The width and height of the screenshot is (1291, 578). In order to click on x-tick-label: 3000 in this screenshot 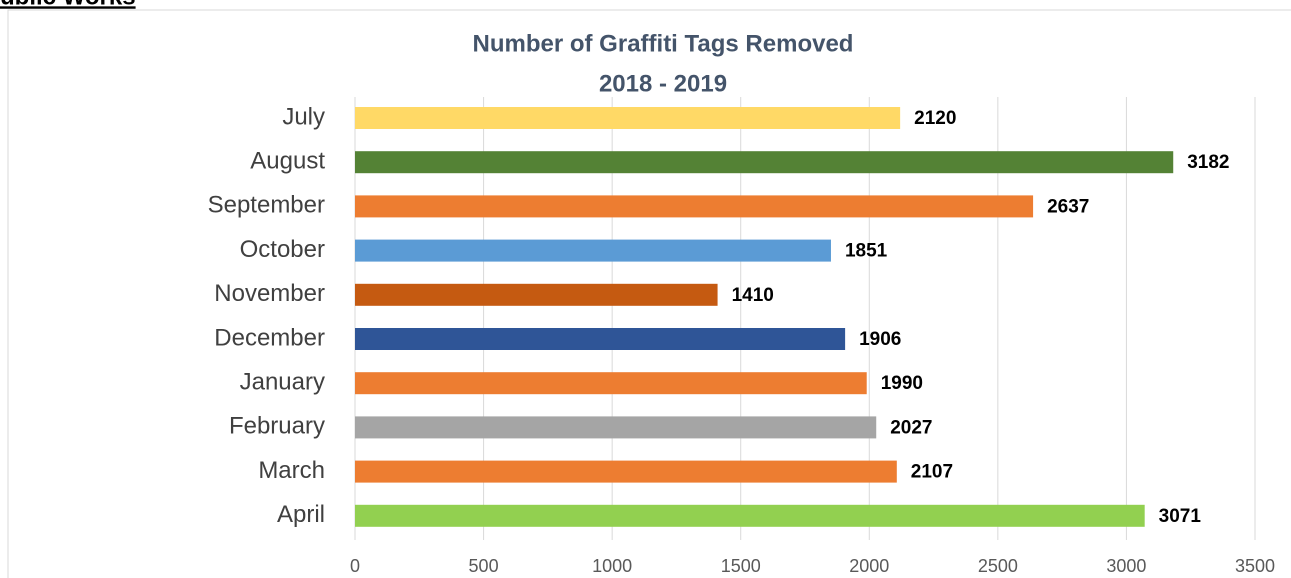, I will do `click(1126, 566)`.